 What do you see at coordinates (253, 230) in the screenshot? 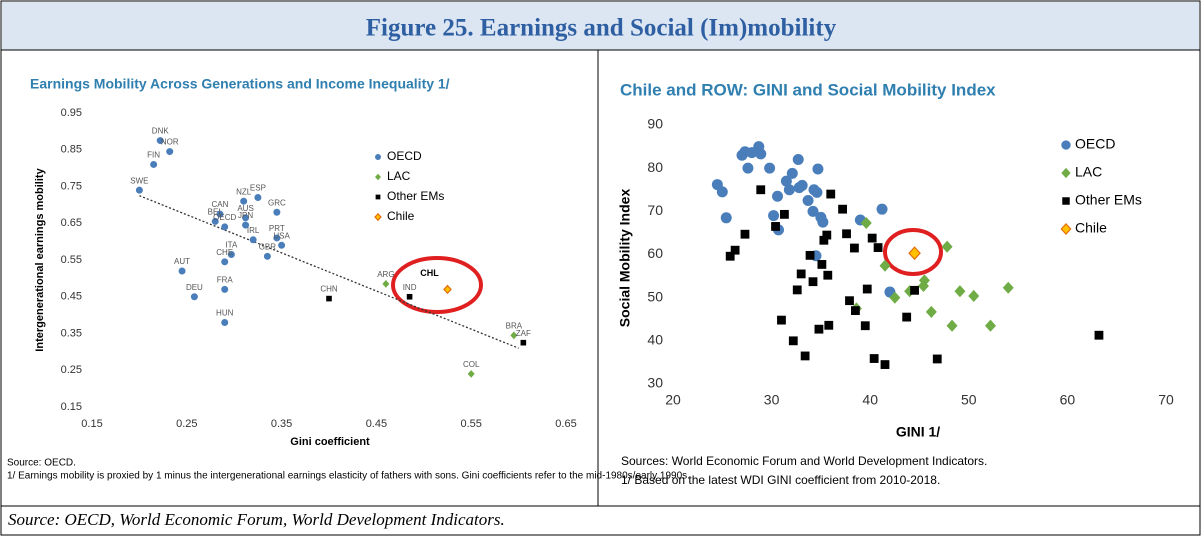
I see `point-label: IRL` at bounding box center [253, 230].